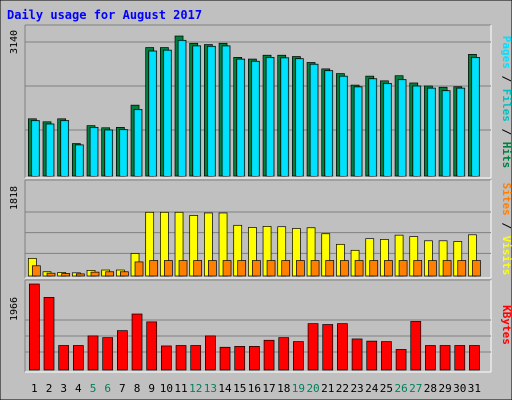 This screenshot has height=400, width=512. I want to click on x-tick-label: 10, so click(166, 388).